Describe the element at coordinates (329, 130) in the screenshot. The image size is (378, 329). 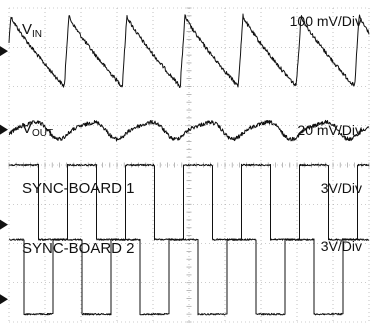
I see `channel-2-scale: 20 mV/Div` at that location.